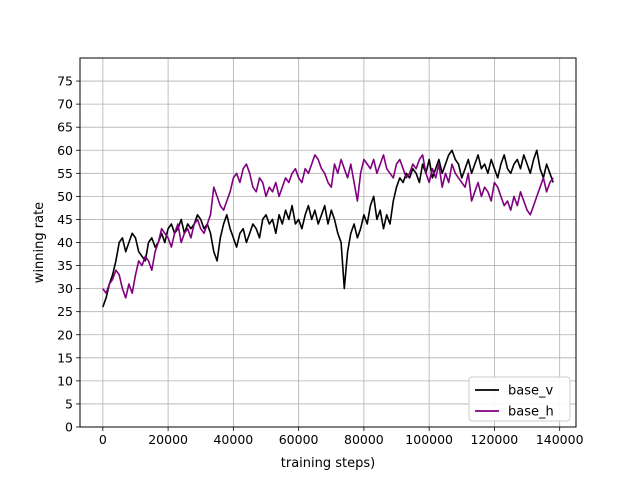  Describe the element at coordinates (103, 439) in the screenshot. I see `x-tick-label: 0` at that location.